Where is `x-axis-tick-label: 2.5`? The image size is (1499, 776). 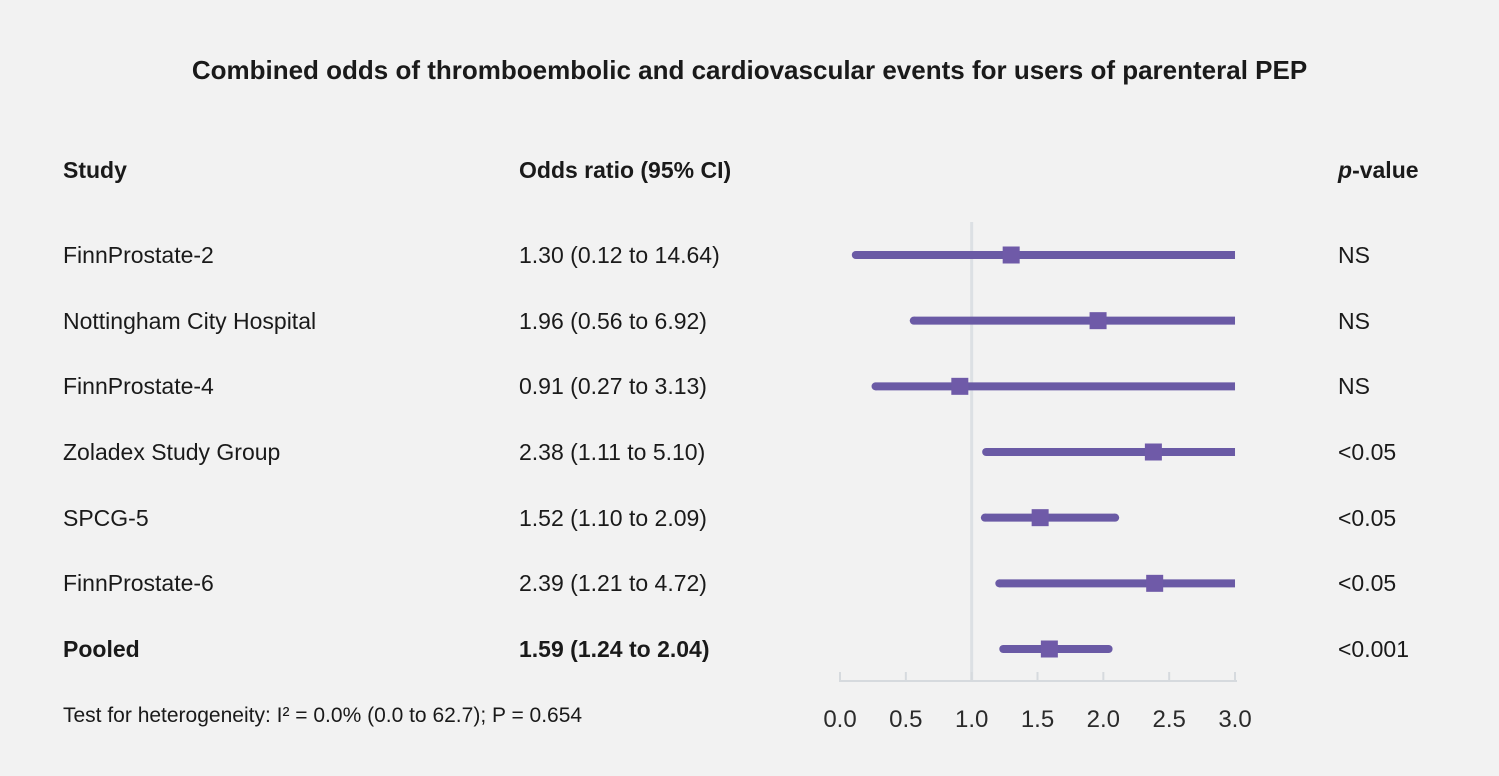 x-axis-tick-label: 2.5 is located at coordinates (1168, 719).